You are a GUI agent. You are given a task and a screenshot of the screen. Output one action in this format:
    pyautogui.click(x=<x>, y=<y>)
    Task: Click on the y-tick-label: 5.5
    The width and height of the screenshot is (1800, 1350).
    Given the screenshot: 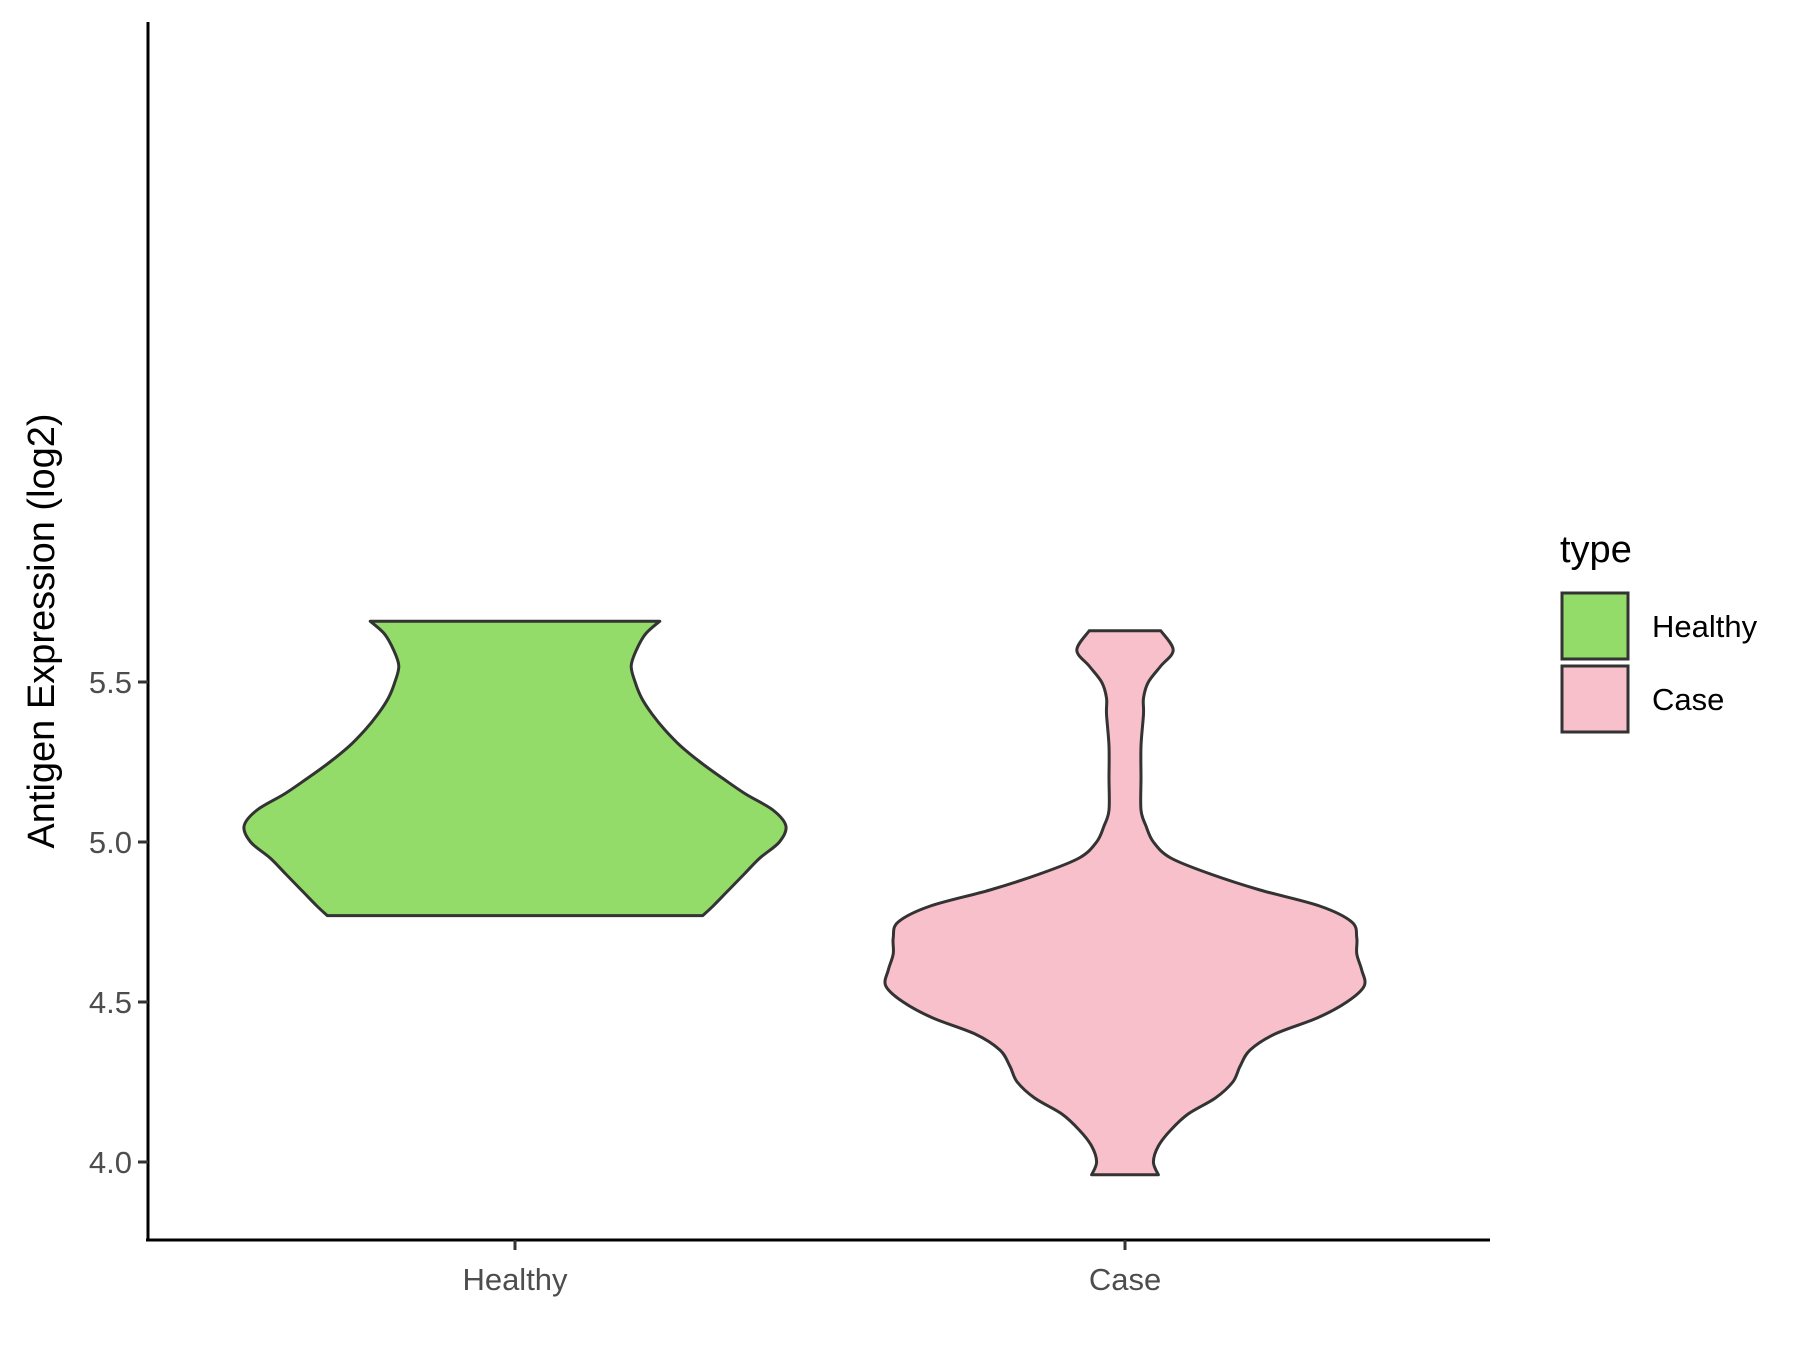 What is the action you would take?
    pyautogui.click(x=110, y=682)
    